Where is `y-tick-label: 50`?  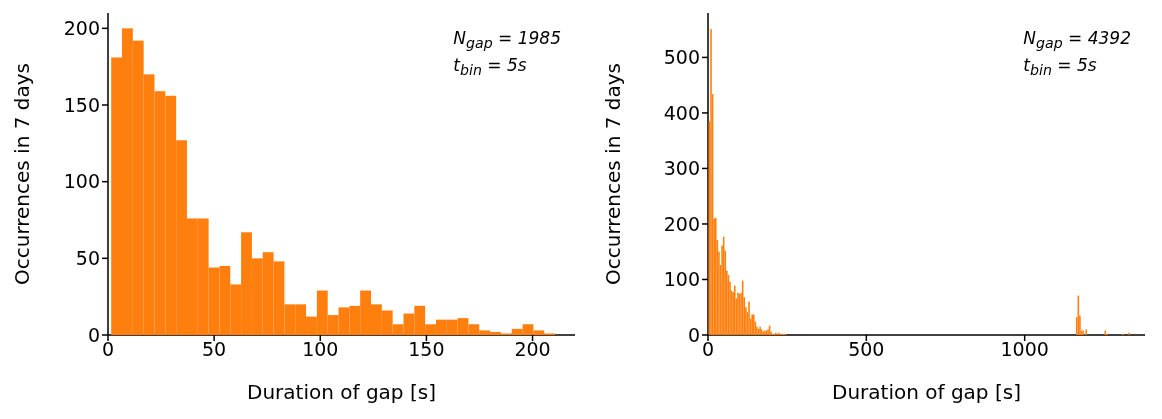 y-tick-label: 50 is located at coordinates (87, 258).